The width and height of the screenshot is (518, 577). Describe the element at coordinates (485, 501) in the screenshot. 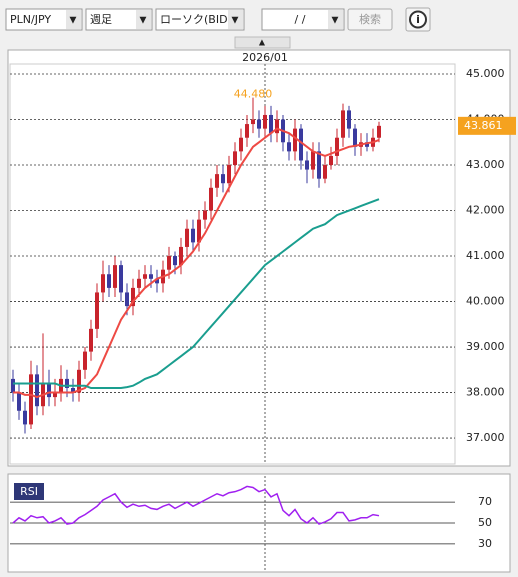

I see `y-tick-label: 70` at that location.